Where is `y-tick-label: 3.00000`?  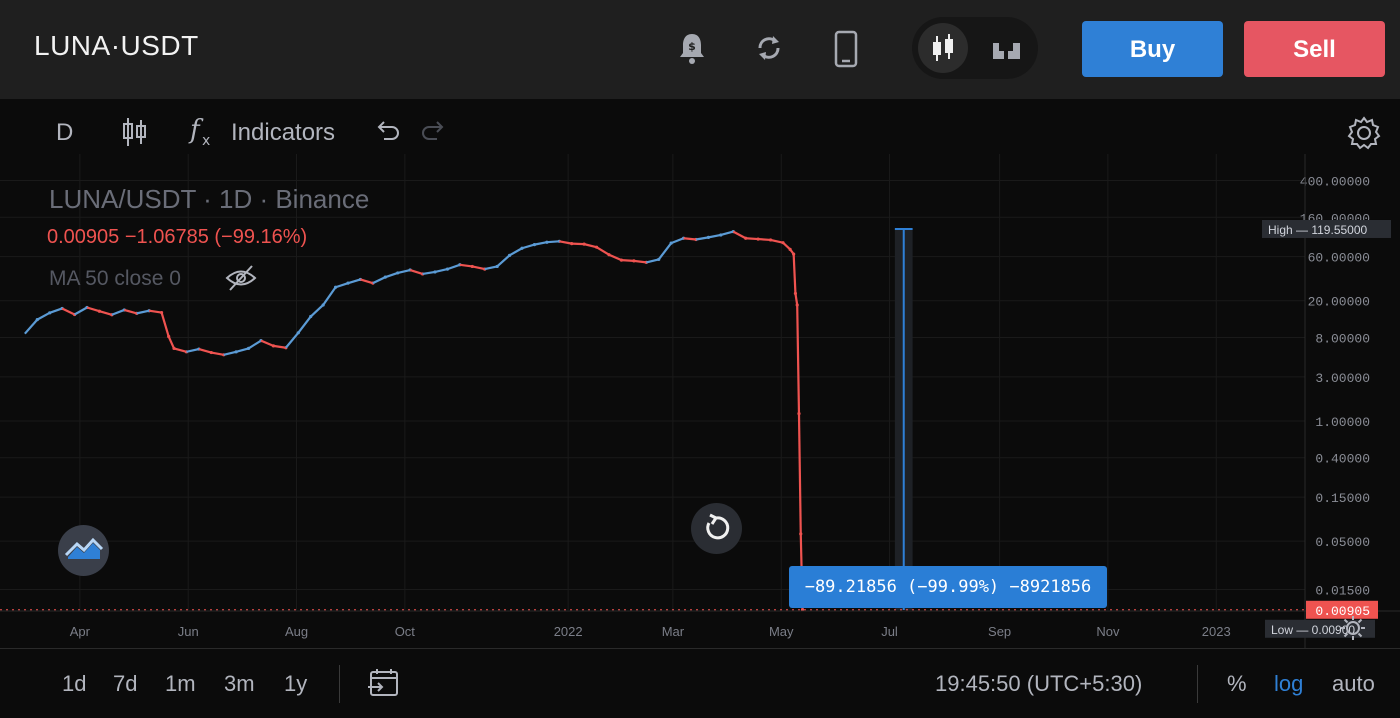 y-tick-label: 3.00000 is located at coordinates (1342, 378).